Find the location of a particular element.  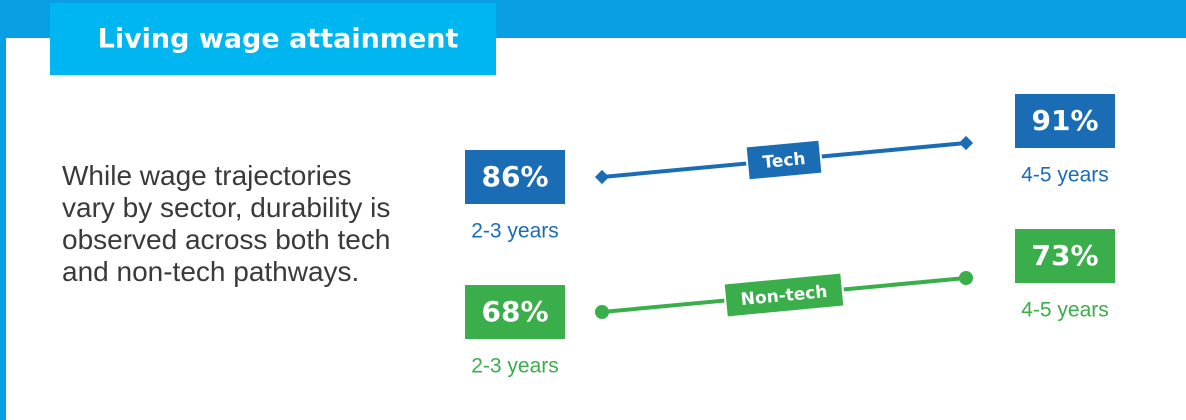

title: Living wage attainment is located at coordinates (278, 39).